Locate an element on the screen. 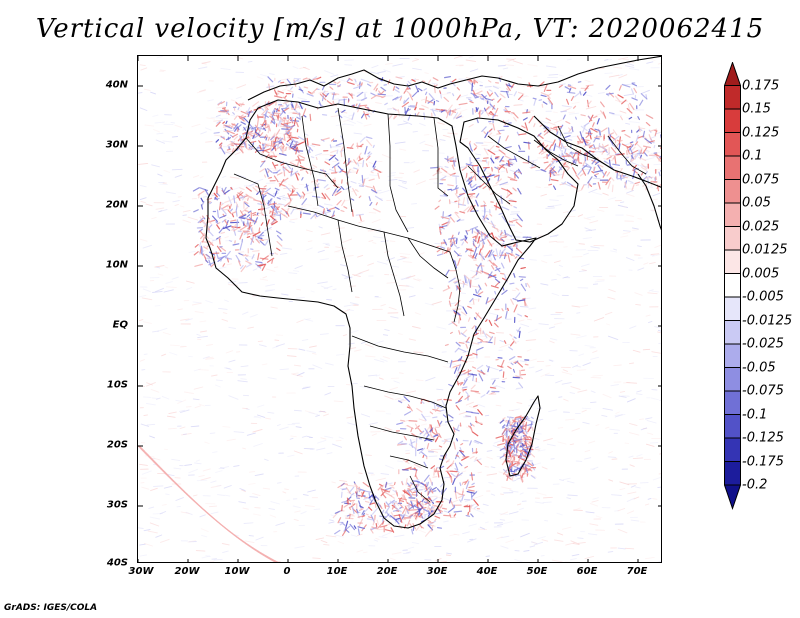  lat-label: 30N is located at coordinates (116, 145).